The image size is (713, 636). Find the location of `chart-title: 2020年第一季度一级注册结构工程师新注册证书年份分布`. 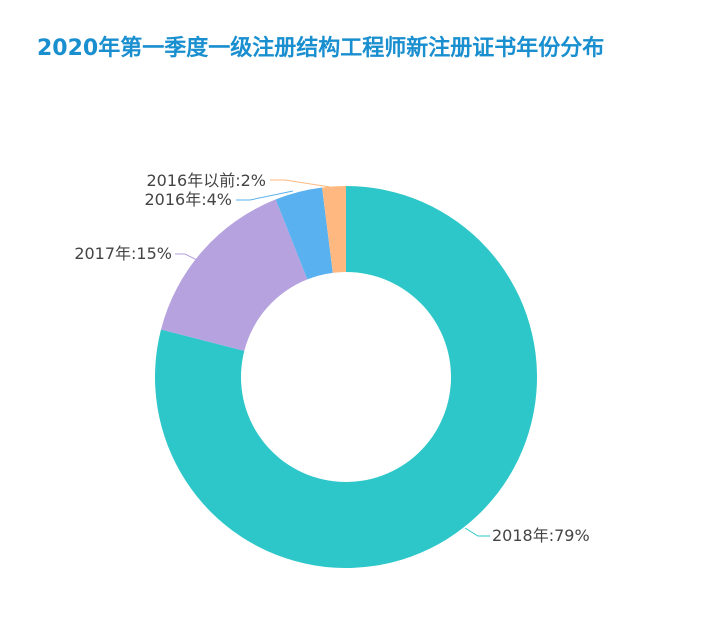

chart-title: 2020年第一季度一级注册结构工程师新注册证书年份分布 is located at coordinates (321, 48).